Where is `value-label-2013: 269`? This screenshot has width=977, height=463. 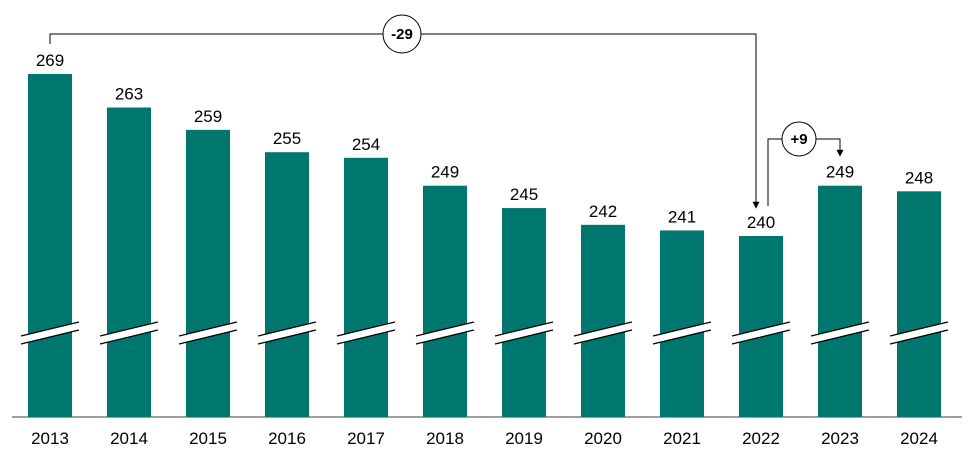
value-label-2013: 269 is located at coordinates (50, 60).